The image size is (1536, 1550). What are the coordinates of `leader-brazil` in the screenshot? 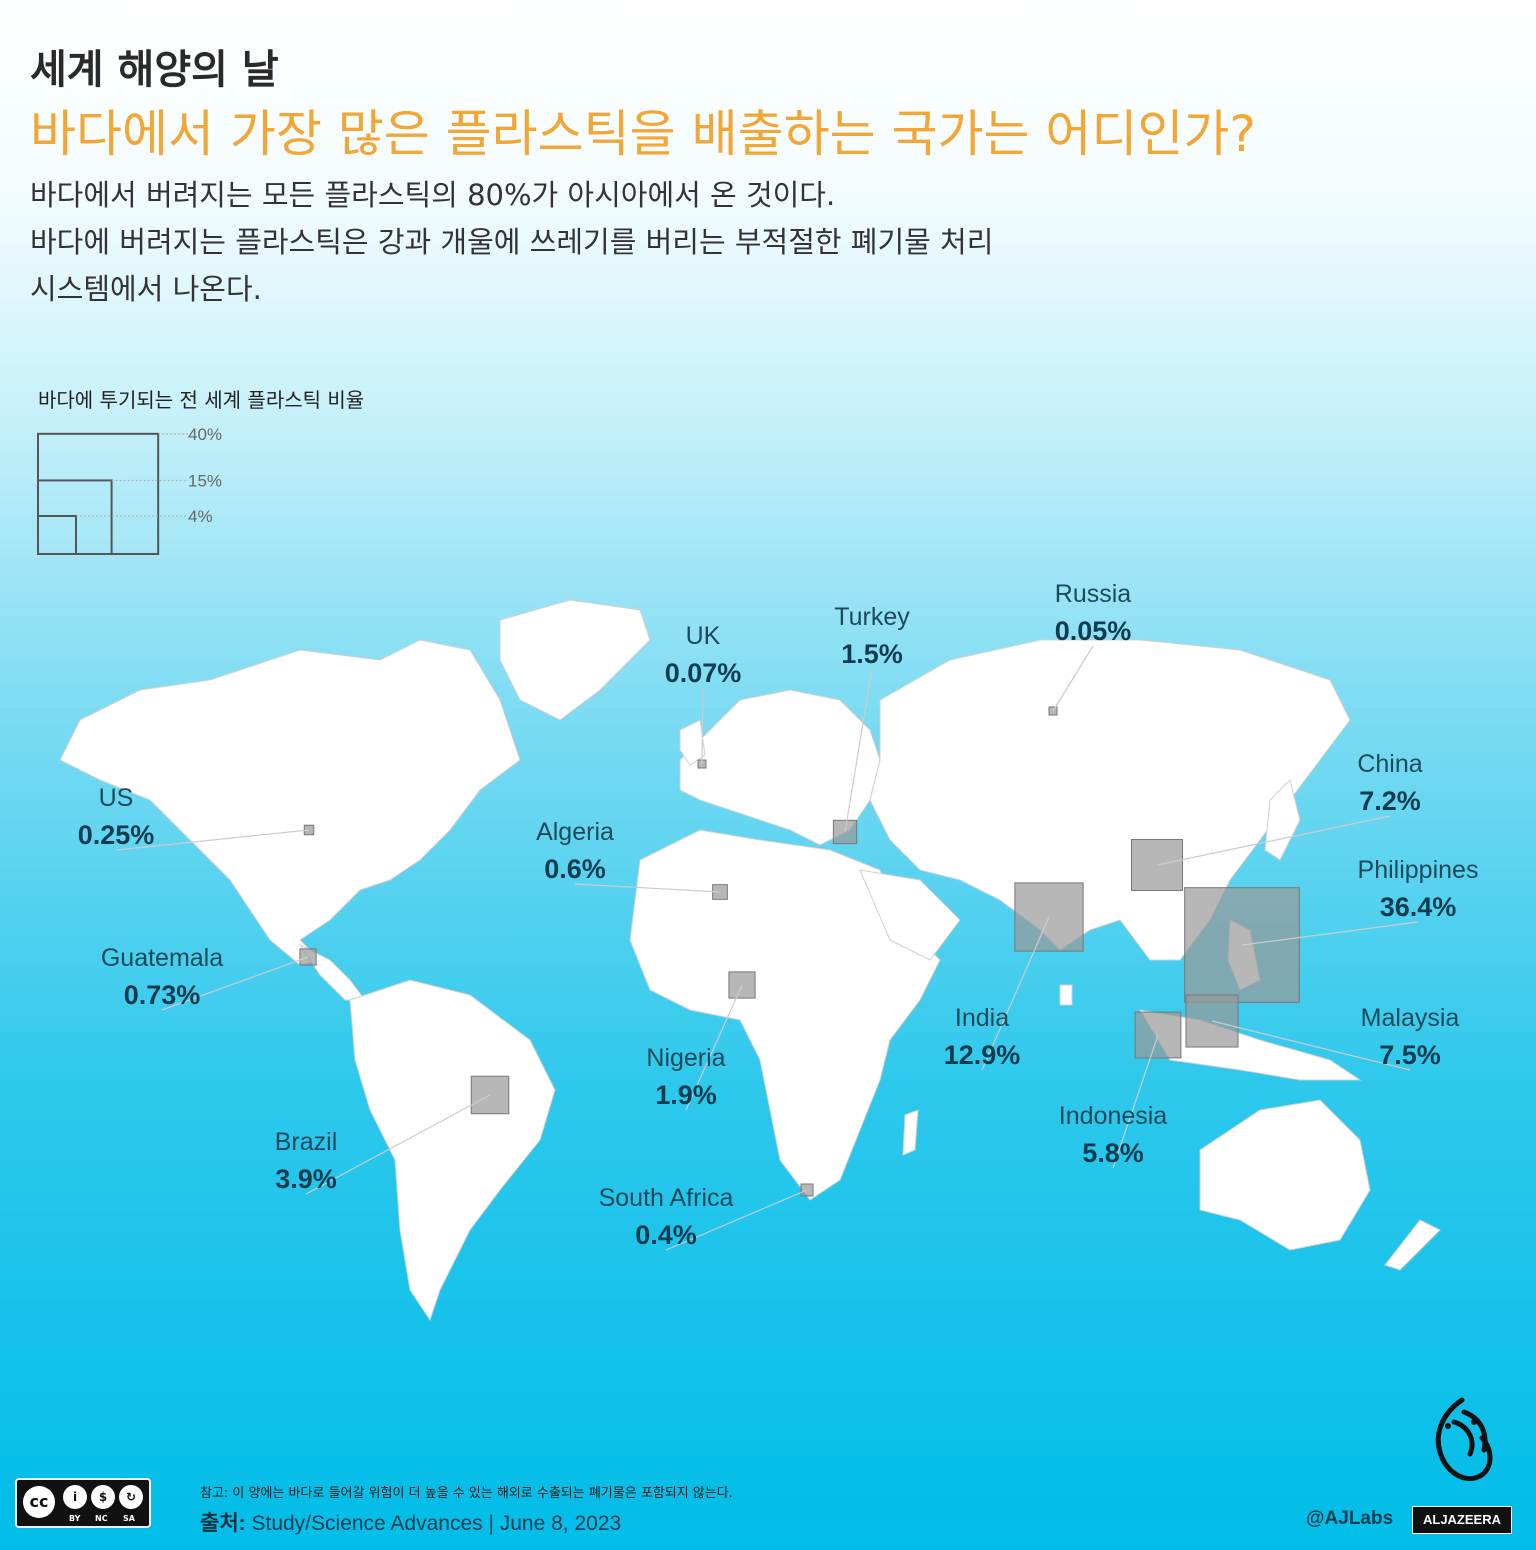 It's located at (398, 1144).